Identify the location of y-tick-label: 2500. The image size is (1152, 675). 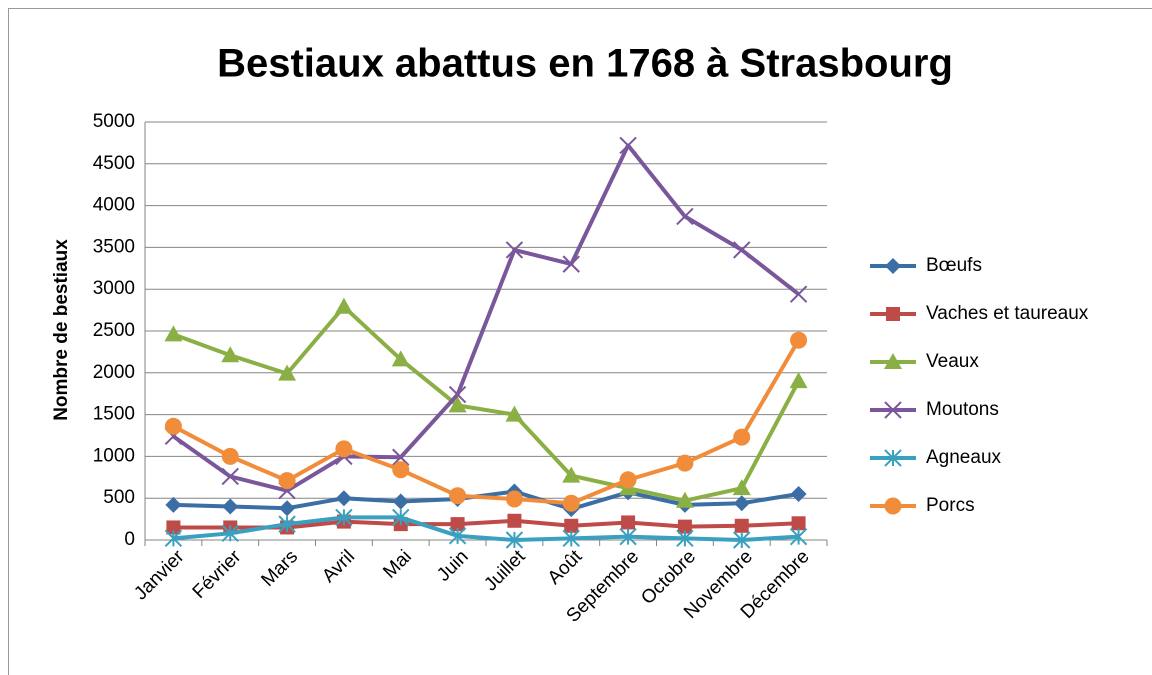
(114, 330).